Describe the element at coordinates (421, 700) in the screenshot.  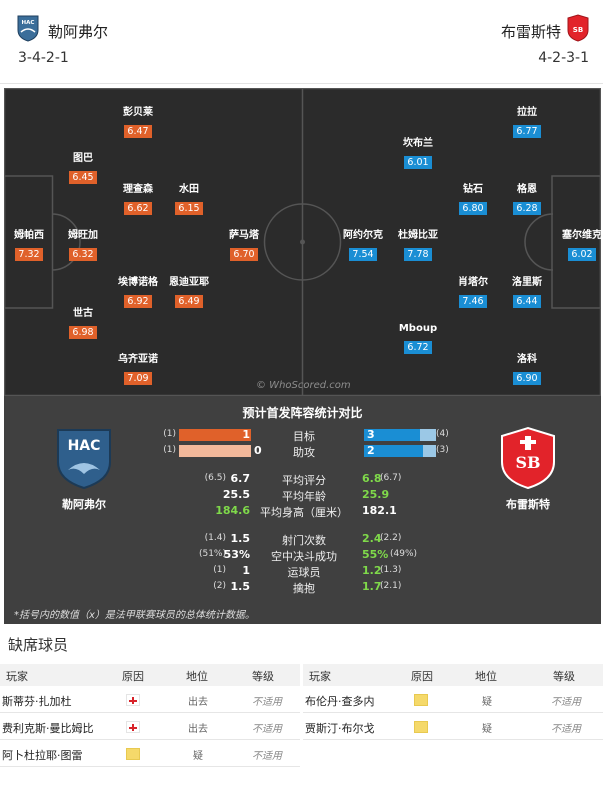
I see `doubt-icon` at that location.